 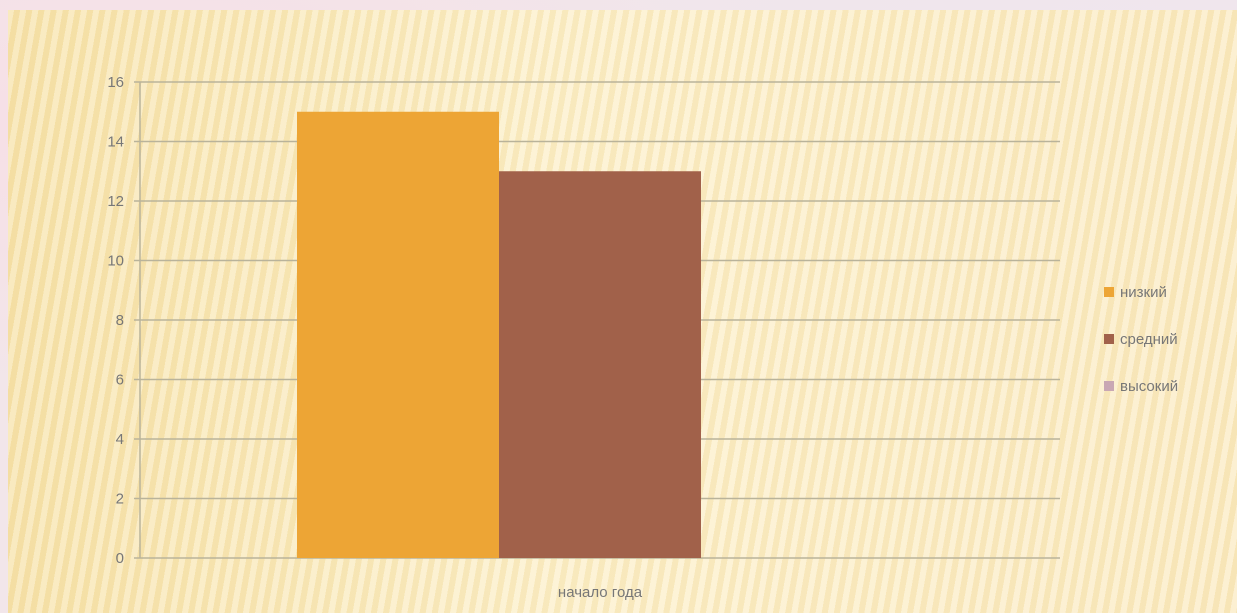 What do you see at coordinates (120, 558) in the screenshot?
I see `y-tick-label: 0` at bounding box center [120, 558].